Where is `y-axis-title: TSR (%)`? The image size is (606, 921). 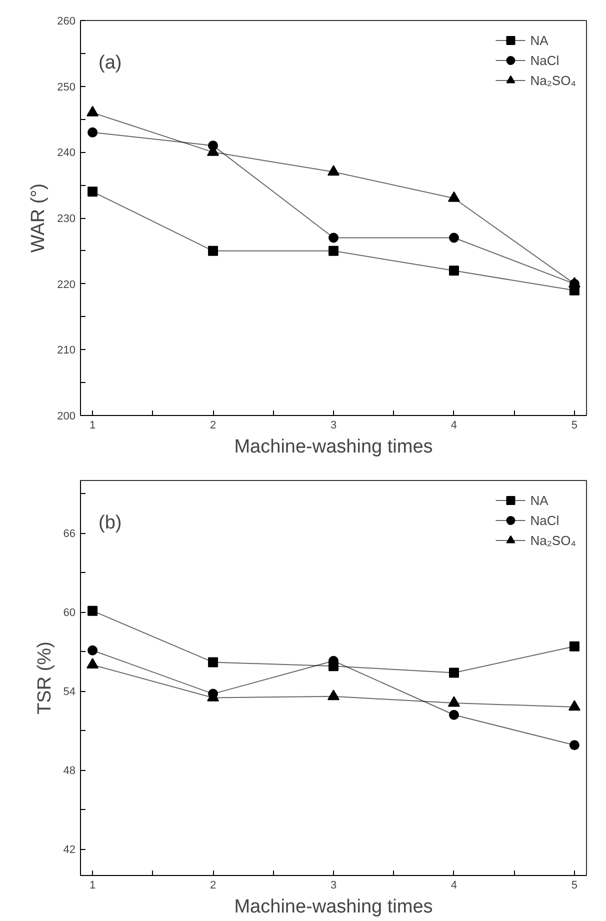
y-axis-title: TSR (%) is located at coordinates (45, 678).